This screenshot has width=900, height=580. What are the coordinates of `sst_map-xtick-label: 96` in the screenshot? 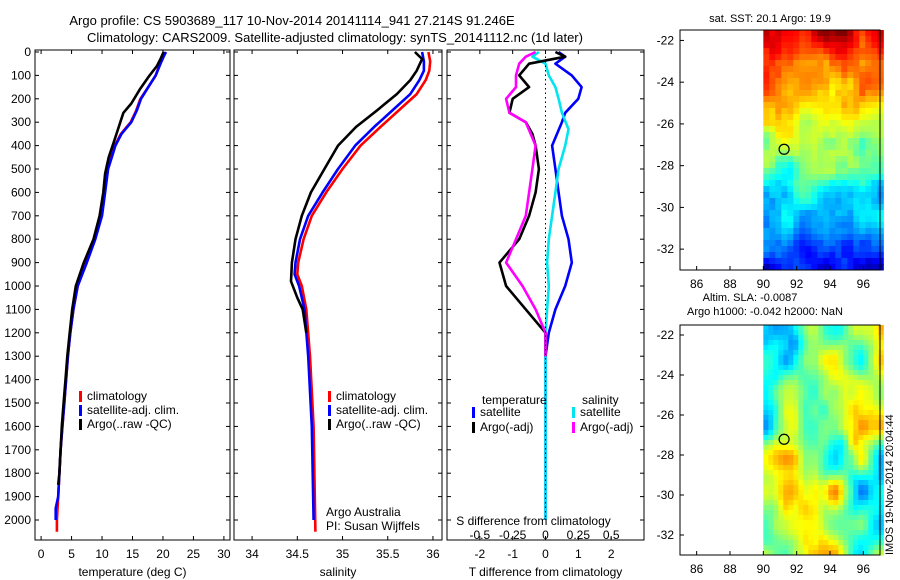 It's located at (864, 284).